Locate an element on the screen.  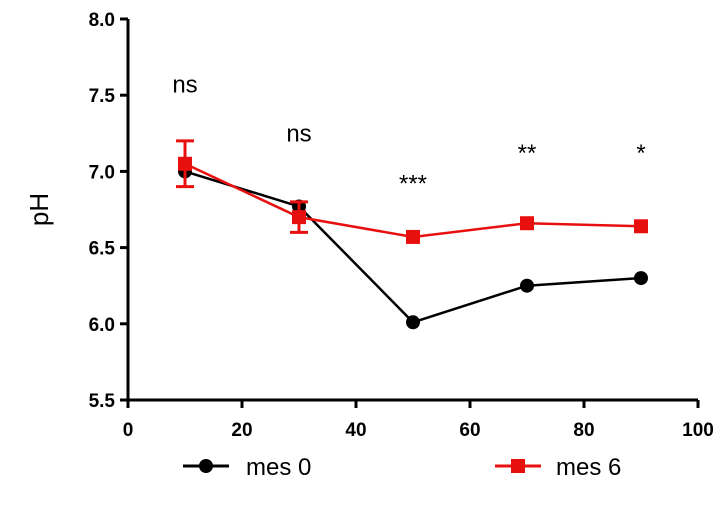
x-tick-label: 60 is located at coordinates (469, 430).